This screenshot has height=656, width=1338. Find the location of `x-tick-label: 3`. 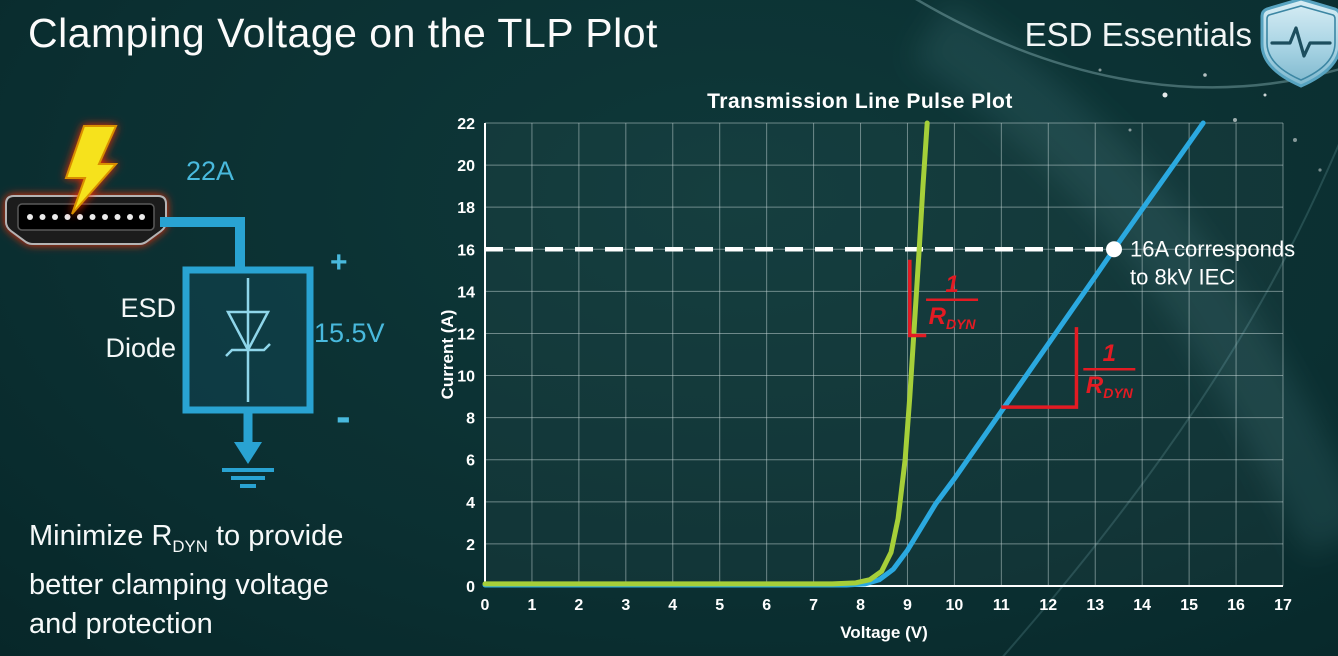

x-tick-label: 3 is located at coordinates (625, 605).